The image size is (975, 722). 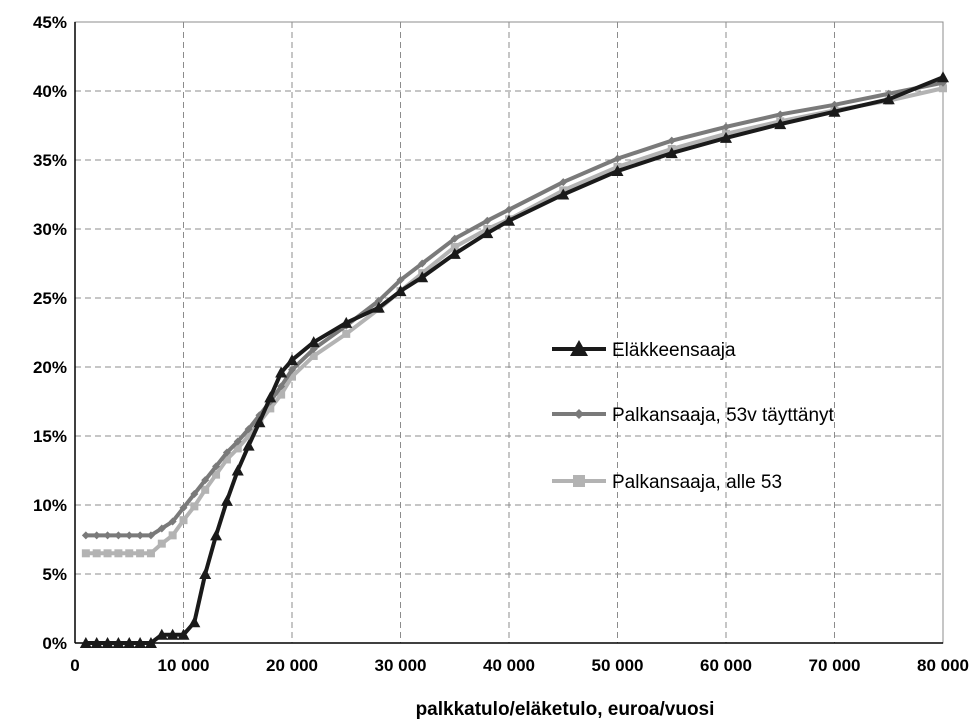 What do you see at coordinates (726, 665) in the screenshot?
I see `x-tick-label: 60 000` at bounding box center [726, 665].